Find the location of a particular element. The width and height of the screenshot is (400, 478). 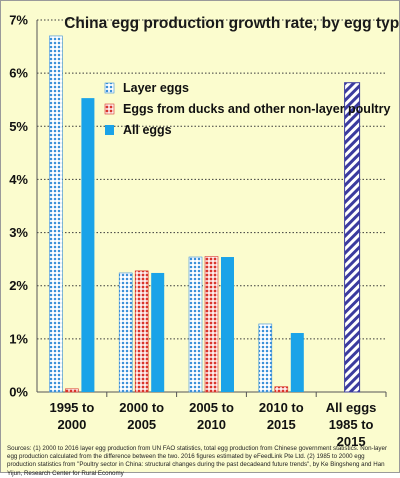

y-tick-label: 6% is located at coordinates (18, 73).